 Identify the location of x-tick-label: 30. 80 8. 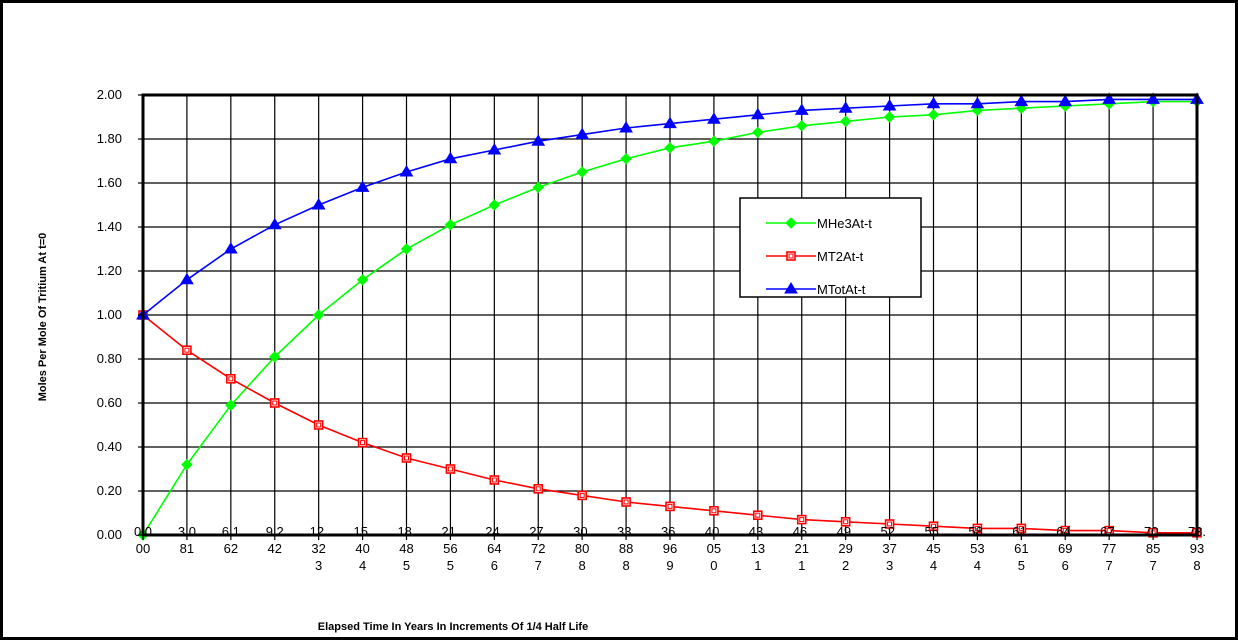
(582, 548).